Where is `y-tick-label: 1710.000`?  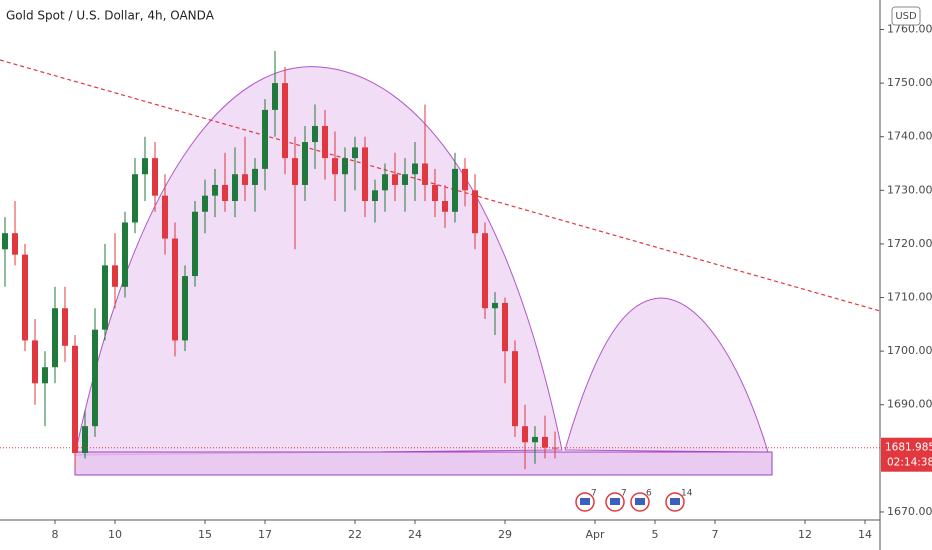 y-tick-label: 1710.000 is located at coordinates (909, 297).